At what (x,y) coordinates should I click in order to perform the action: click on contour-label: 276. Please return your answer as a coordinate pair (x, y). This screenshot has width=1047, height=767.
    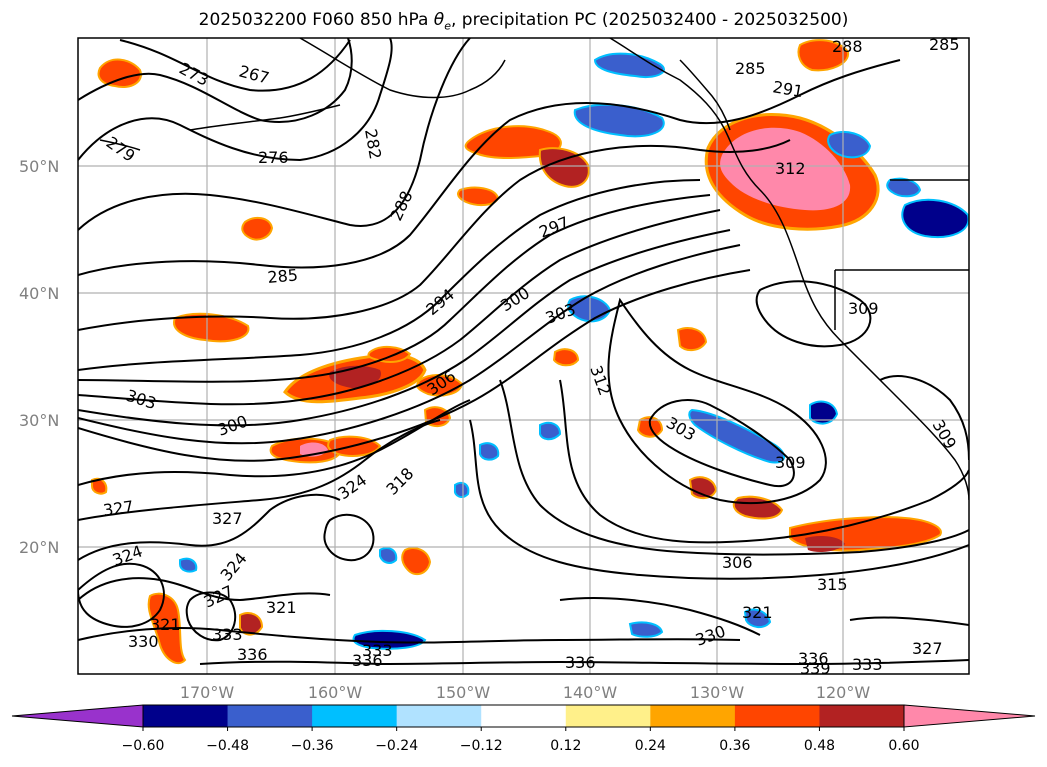
    Looking at the image, I should click on (273, 157).